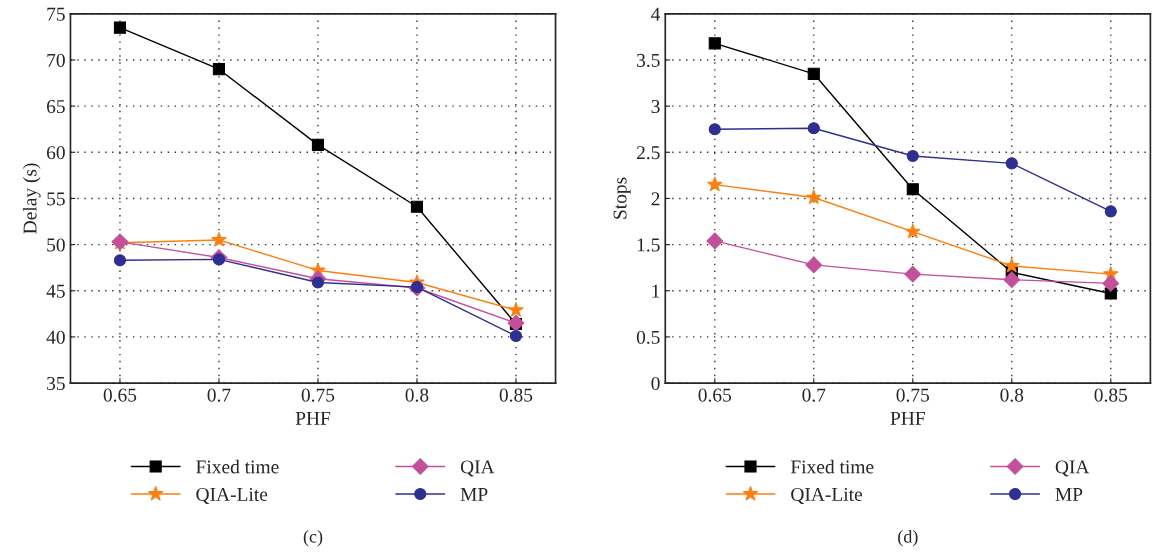 The image size is (1155, 552). I want to click on y-axis-title: Stops, so click(622, 198).